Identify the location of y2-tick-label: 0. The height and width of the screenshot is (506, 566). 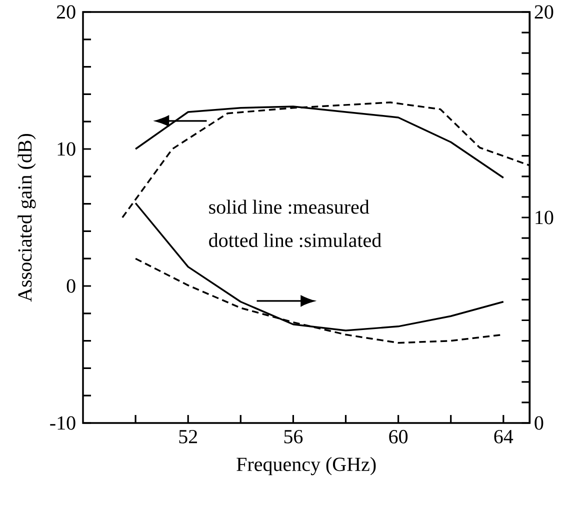
(539, 423).